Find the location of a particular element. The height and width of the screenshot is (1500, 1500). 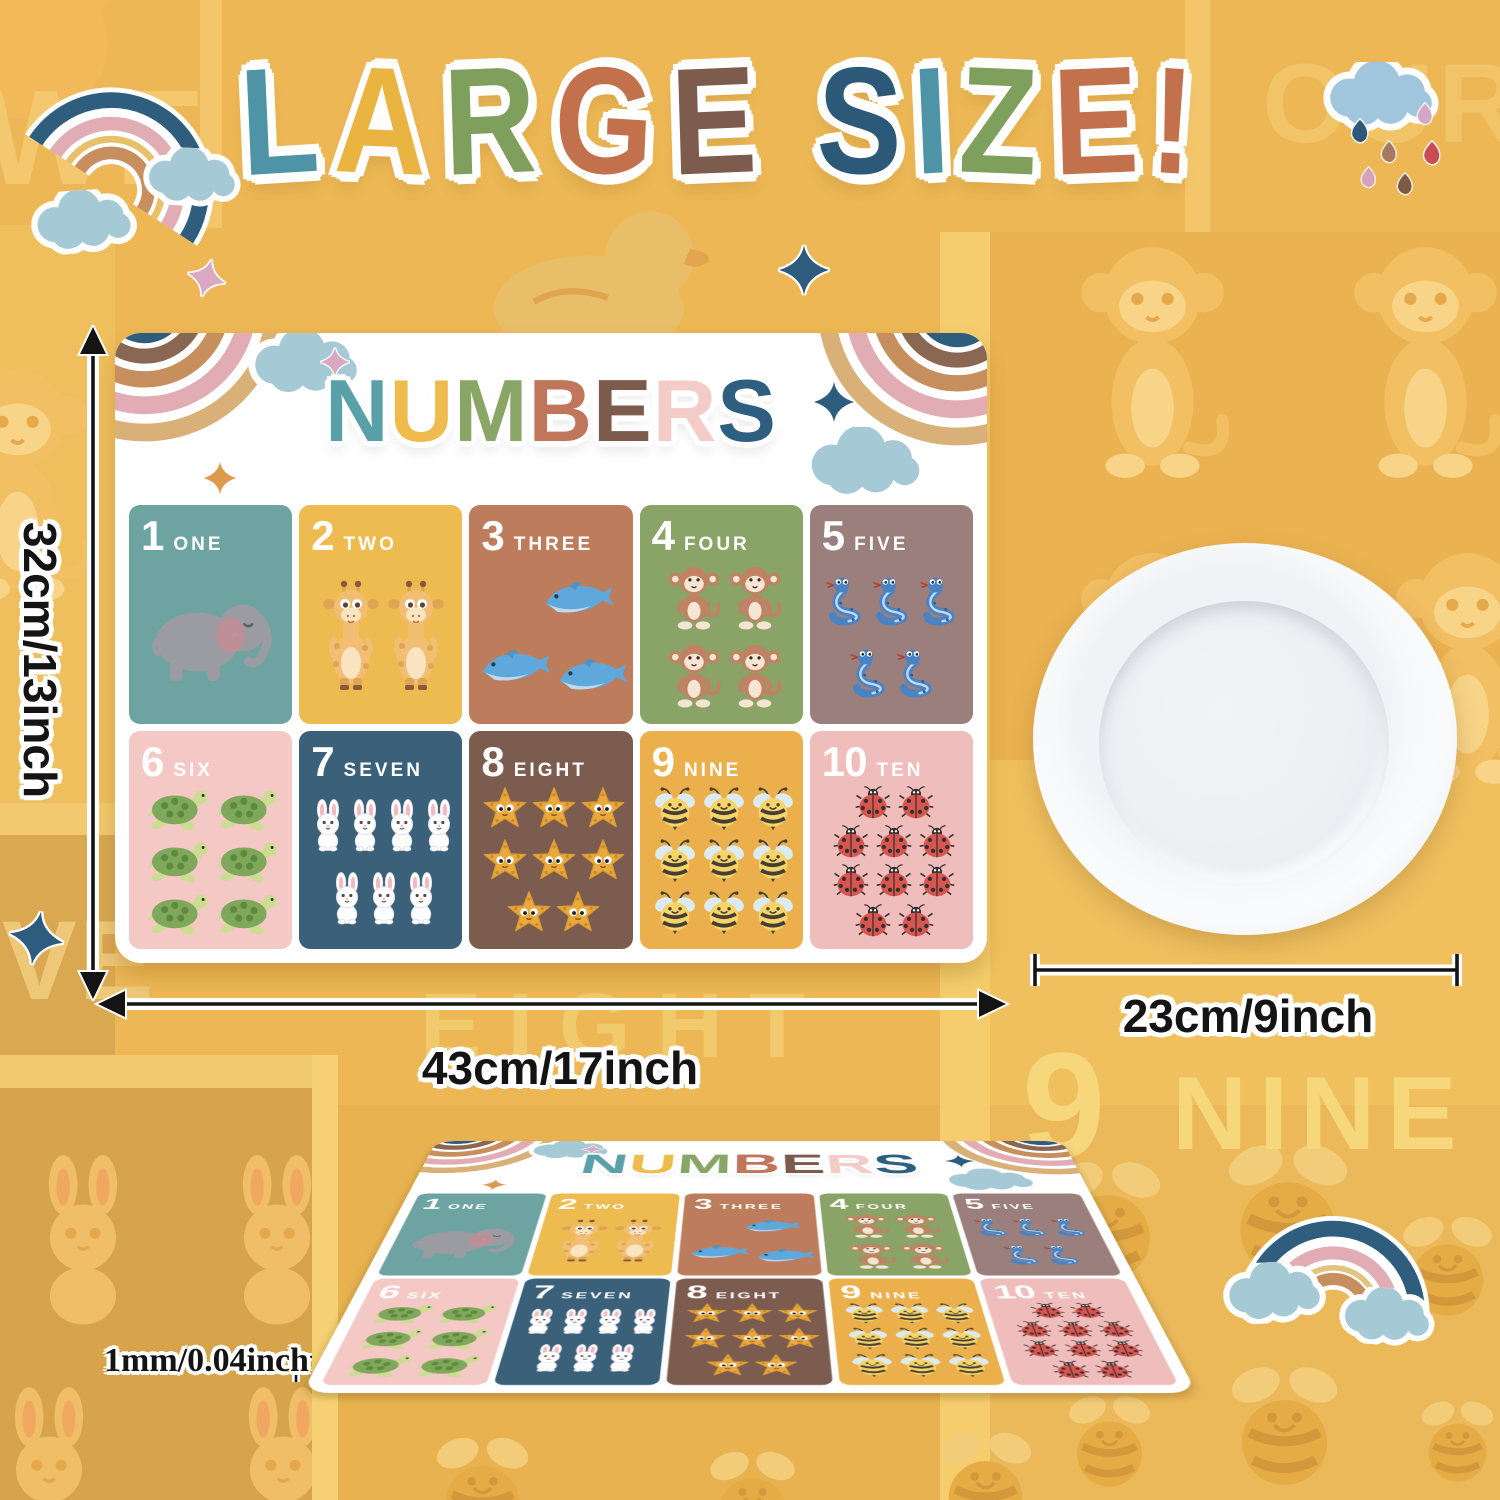

number-card-3: 3 THREE is located at coordinates (551, 614).